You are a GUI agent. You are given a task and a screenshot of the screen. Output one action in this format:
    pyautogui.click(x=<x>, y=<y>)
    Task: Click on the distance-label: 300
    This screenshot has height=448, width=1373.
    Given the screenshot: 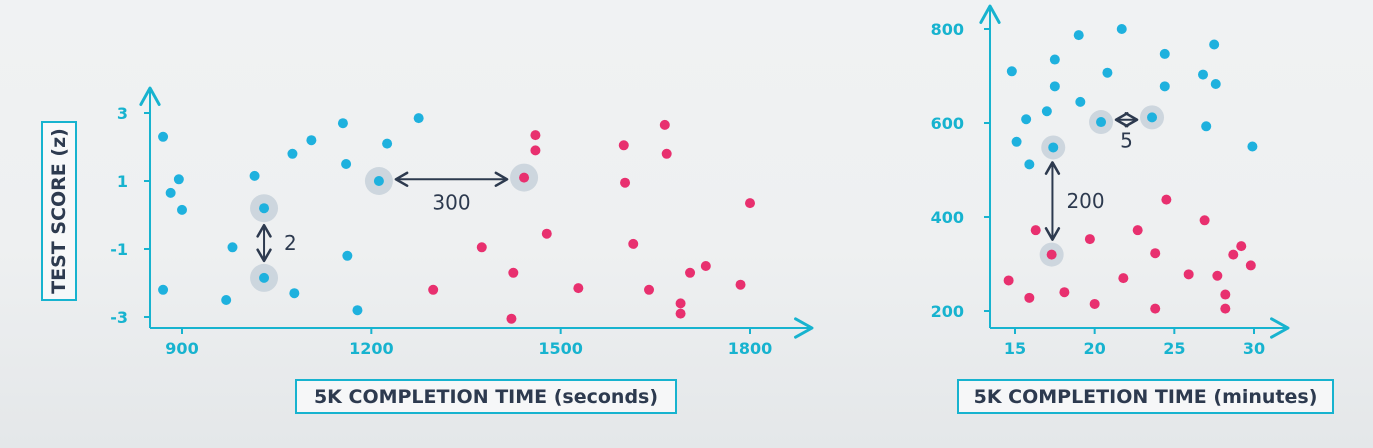 What is the action you would take?
    pyautogui.click(x=451, y=202)
    